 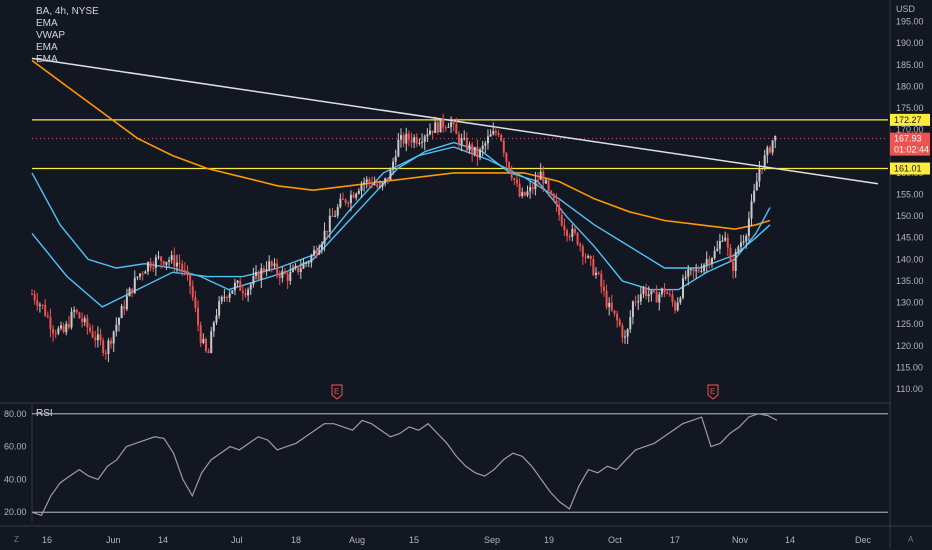 What do you see at coordinates (910, 65) in the screenshot?
I see `price-tick-label: 185.00` at bounding box center [910, 65].